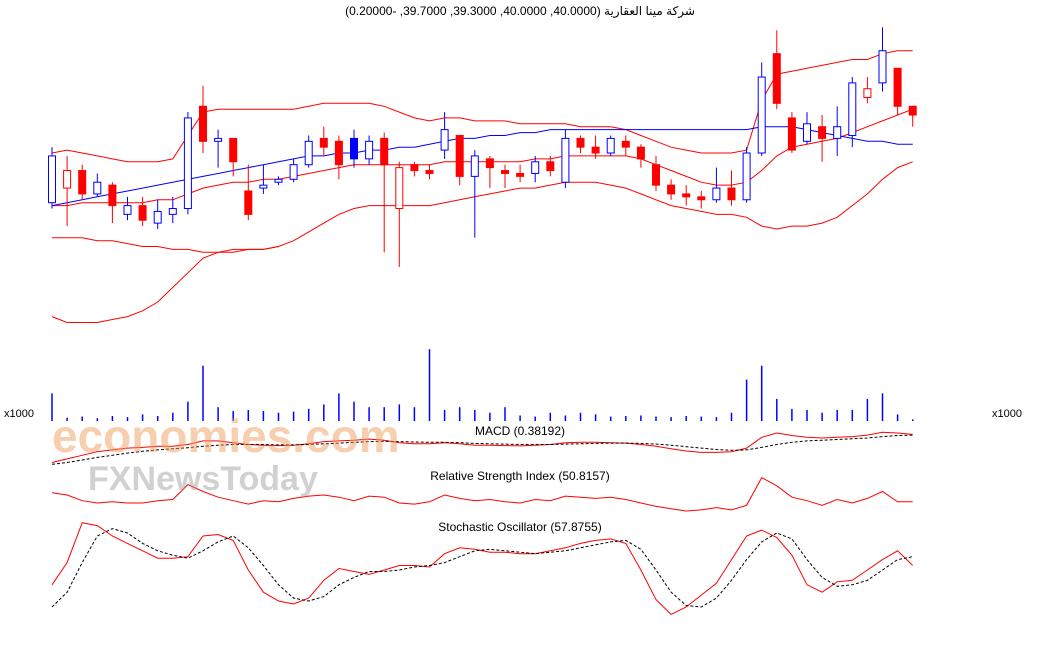  I want to click on panel-title: MACD (0.38192), so click(520, 431).